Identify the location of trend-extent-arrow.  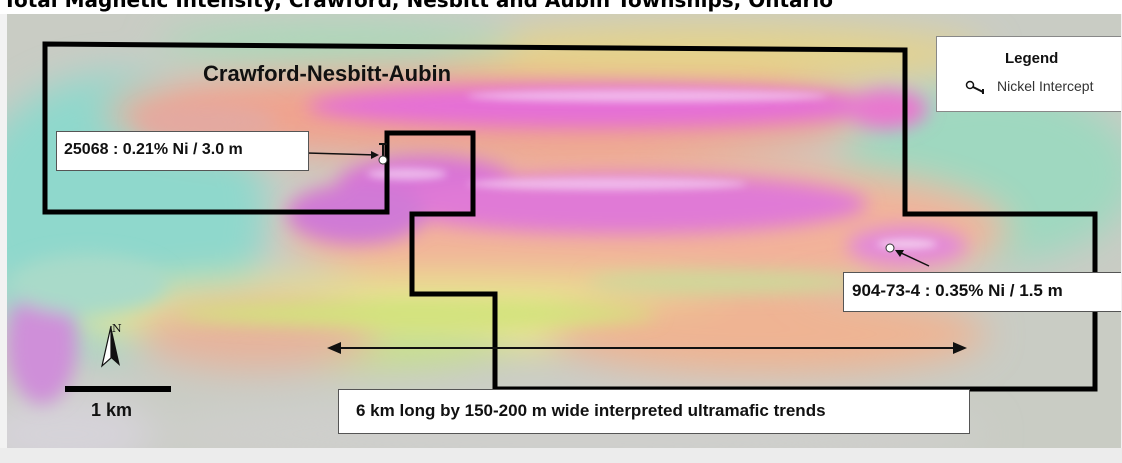
(647, 348).